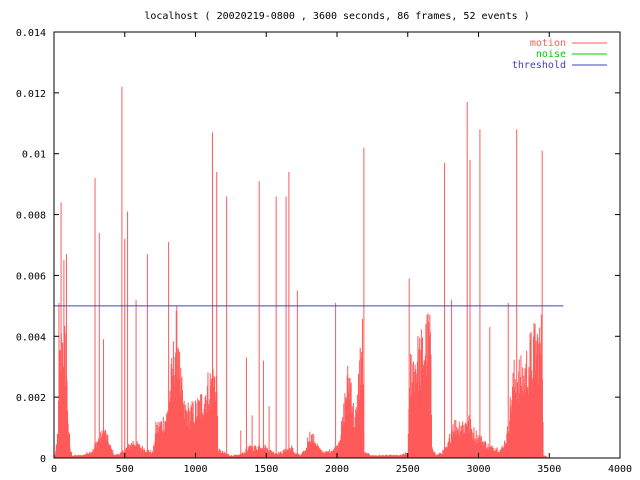  What do you see at coordinates (31, 337) in the screenshot?
I see `y-tick-label: 0.004` at bounding box center [31, 337].